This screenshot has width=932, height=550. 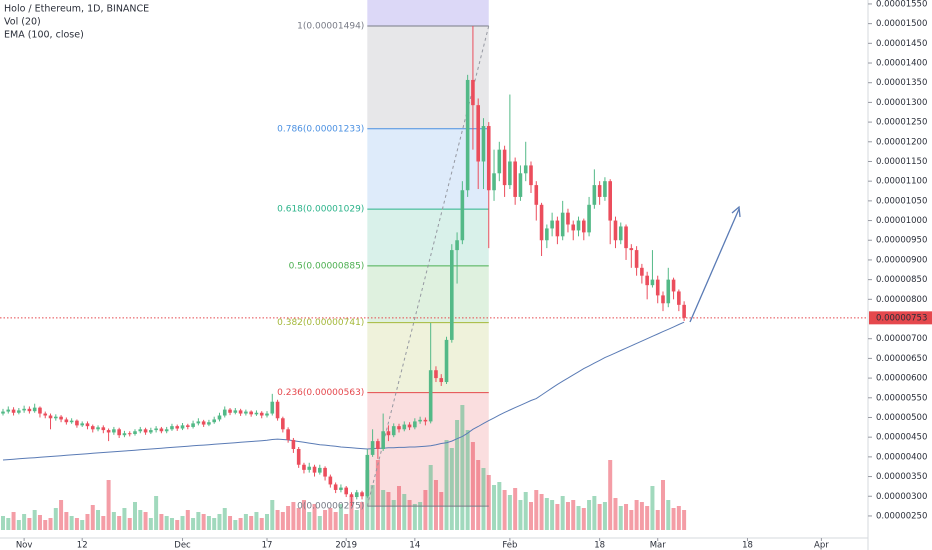 What do you see at coordinates (320, 393) in the screenshot?
I see `fib-level-label: 0.236(0.00000563)` at bounding box center [320, 393].